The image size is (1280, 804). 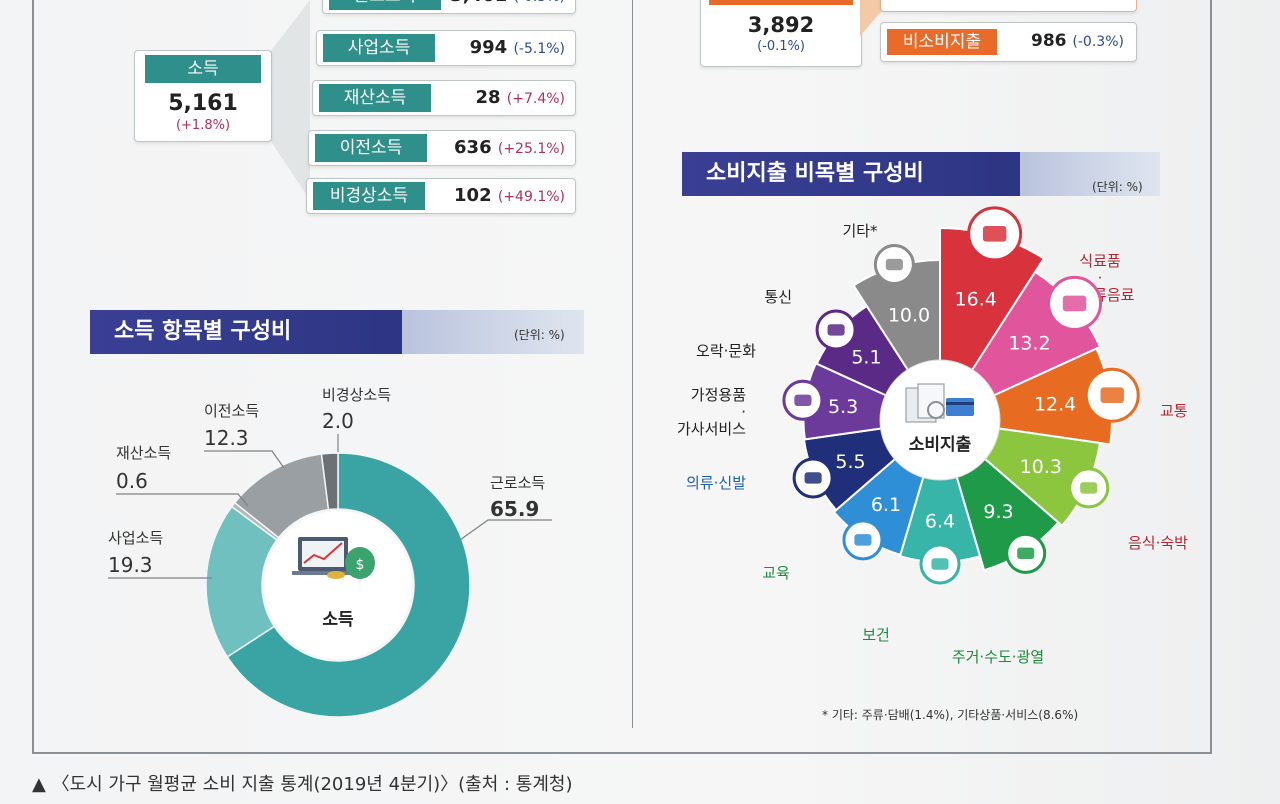 What do you see at coordinates (1174, 411) in the screenshot?
I see `consumption-category-label: 교통` at bounding box center [1174, 411].